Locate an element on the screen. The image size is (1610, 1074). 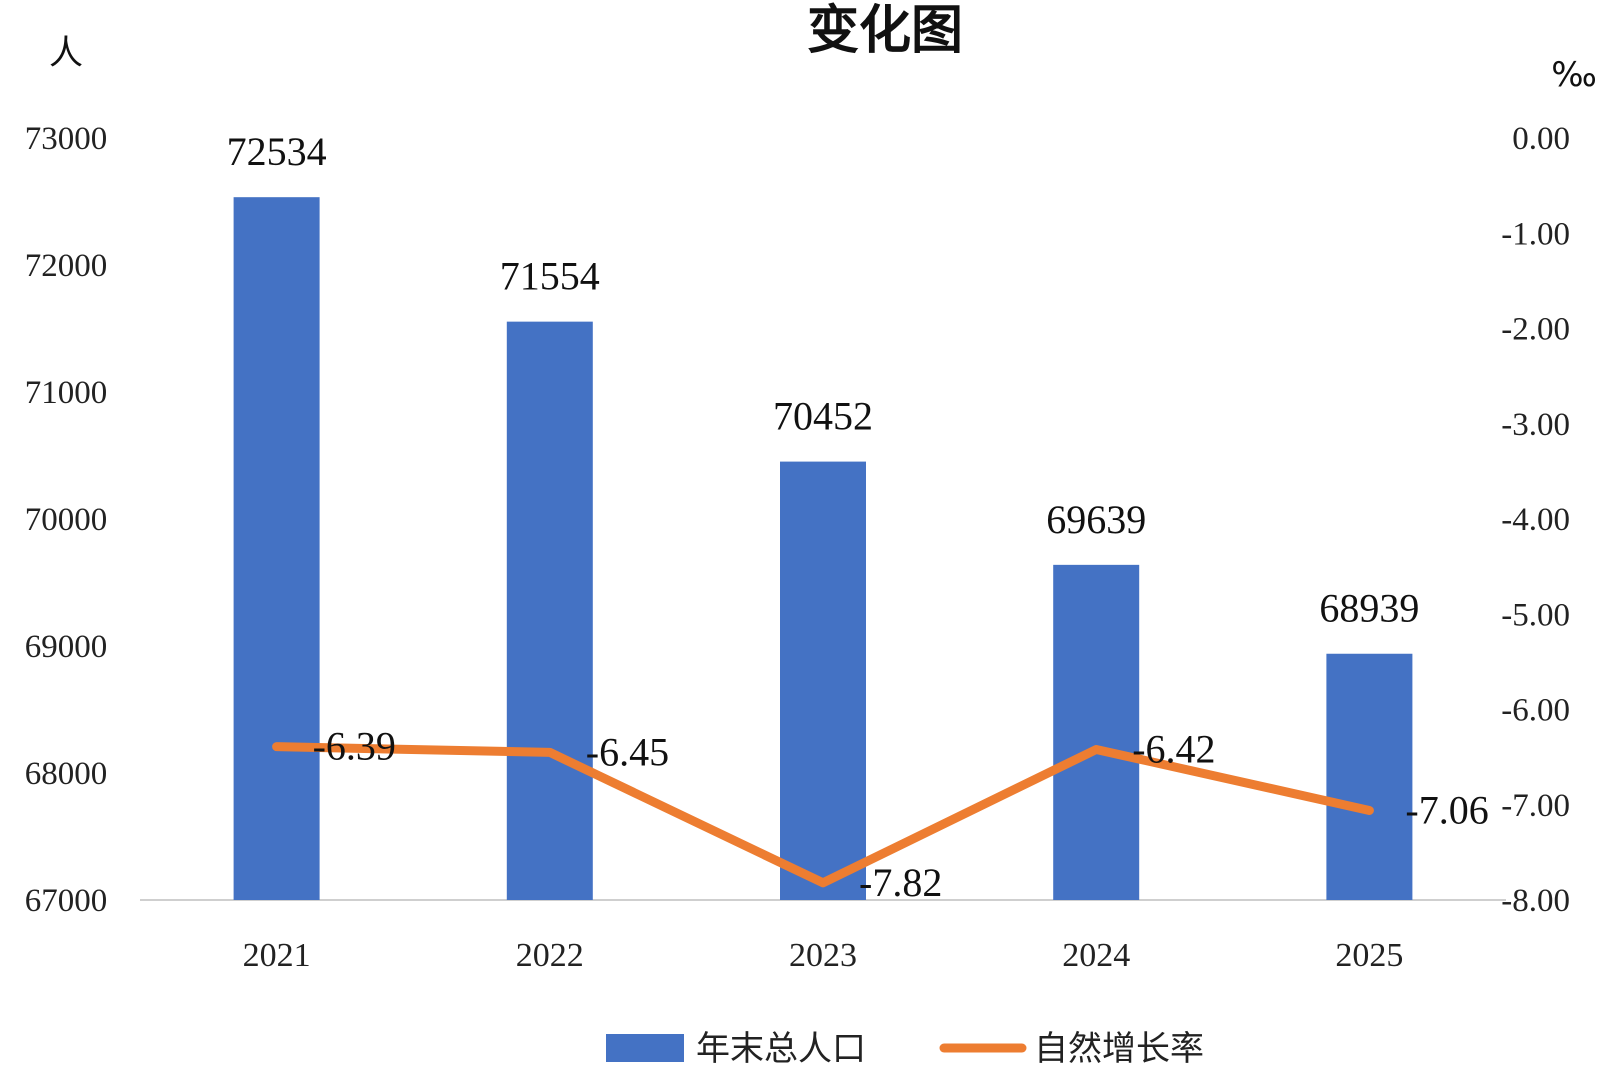
x-tick-label: 2025 is located at coordinates (1369, 955).